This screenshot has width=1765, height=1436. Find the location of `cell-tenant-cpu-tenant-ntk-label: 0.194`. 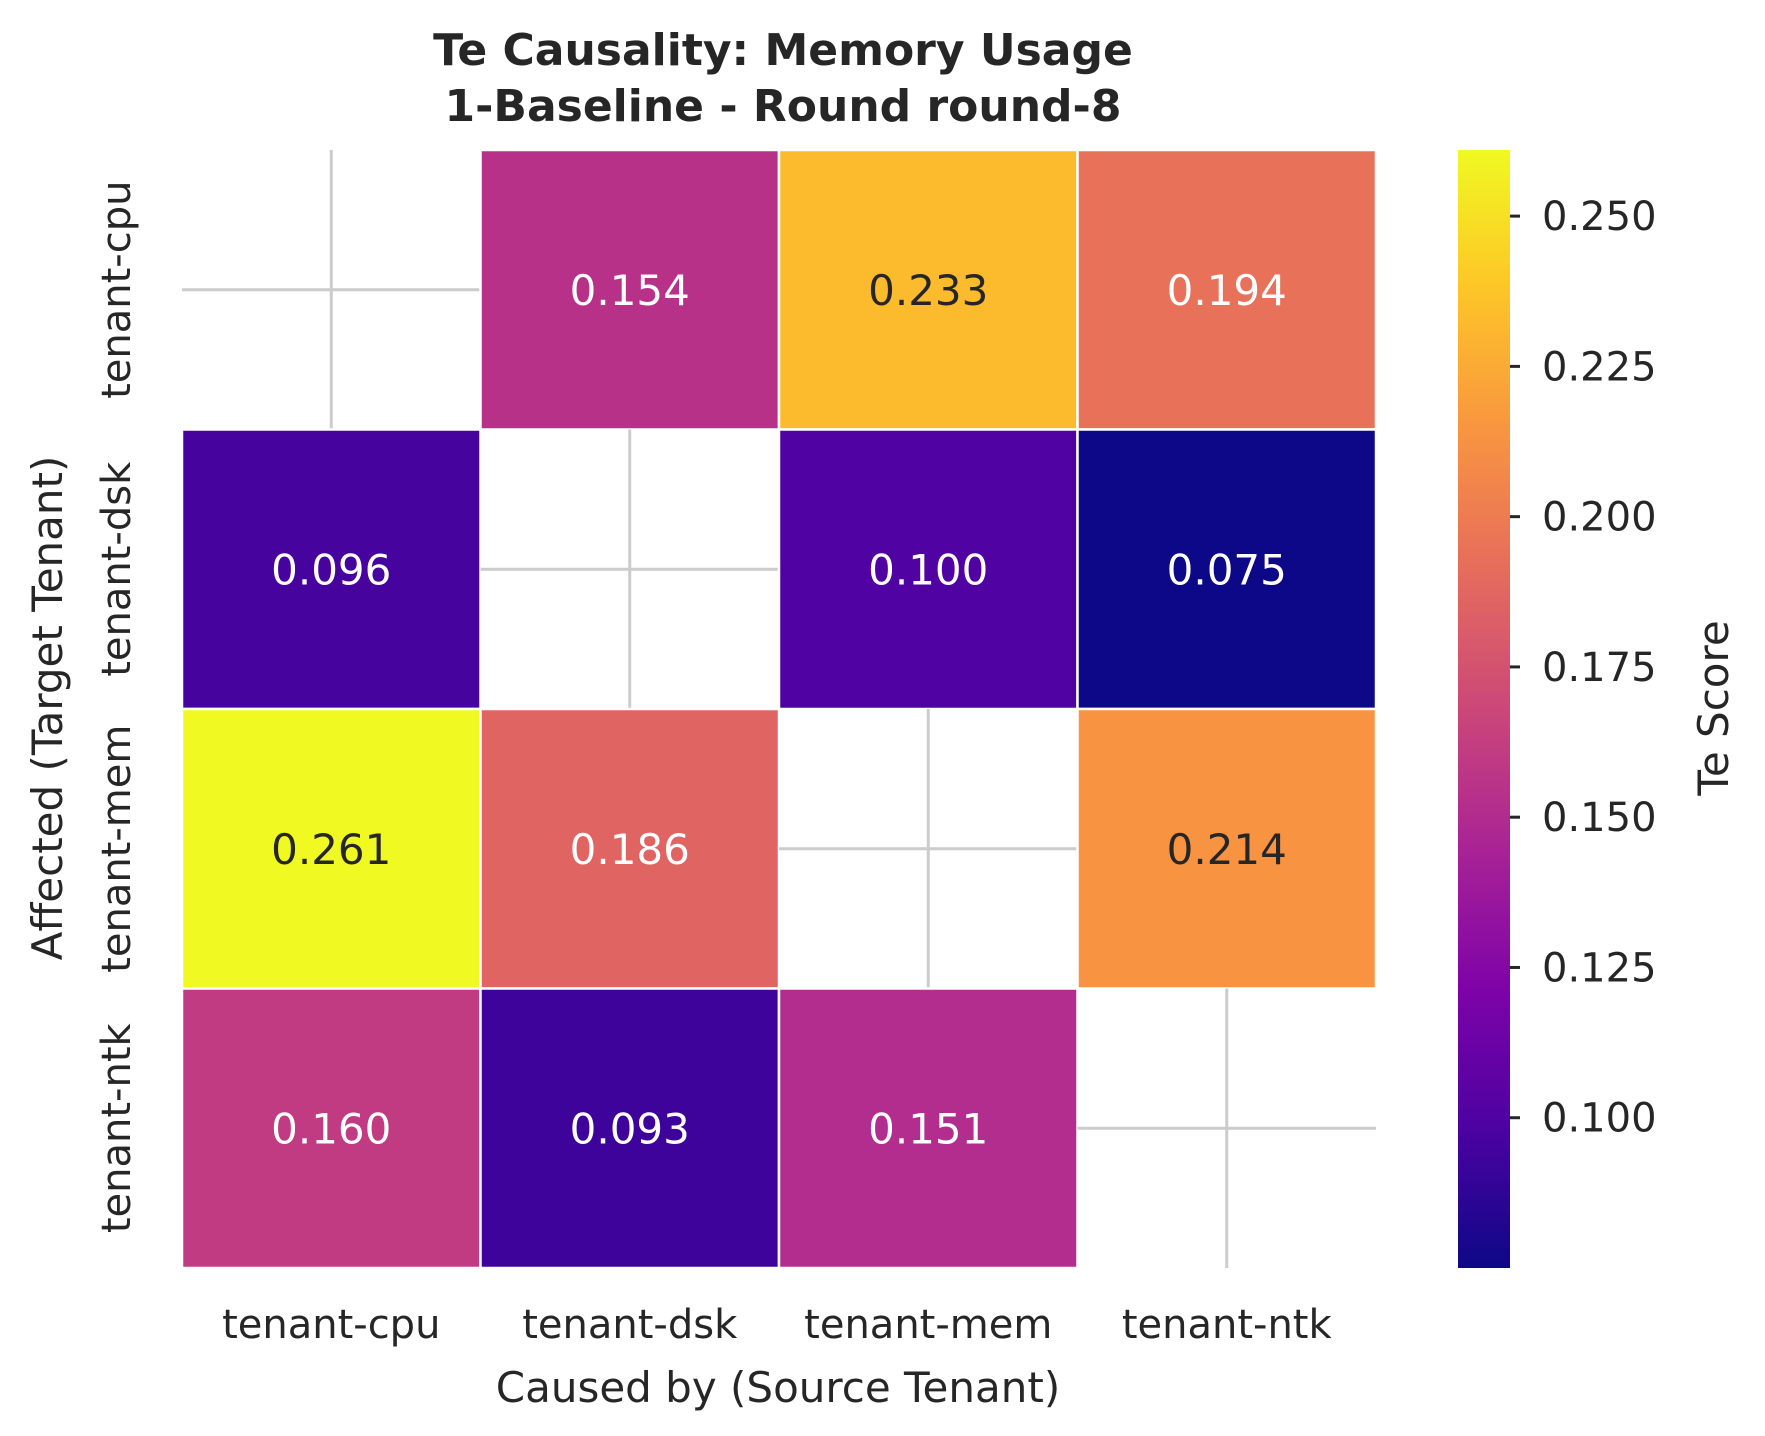

cell-tenant-cpu-tenant-ntk-label: 0.194 is located at coordinates (1227, 290).